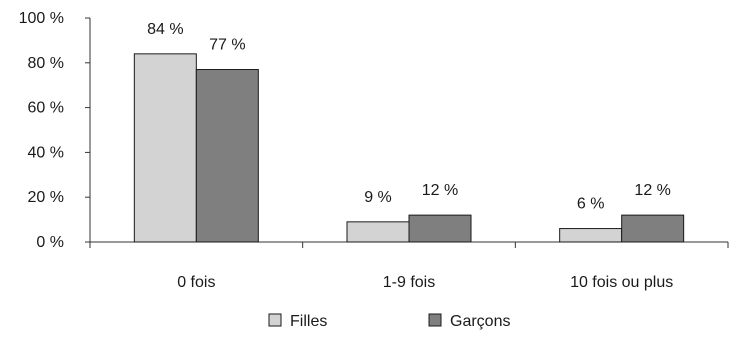 This screenshot has height=337, width=734. I want to click on y-tick-label: 20 %, so click(46, 197).